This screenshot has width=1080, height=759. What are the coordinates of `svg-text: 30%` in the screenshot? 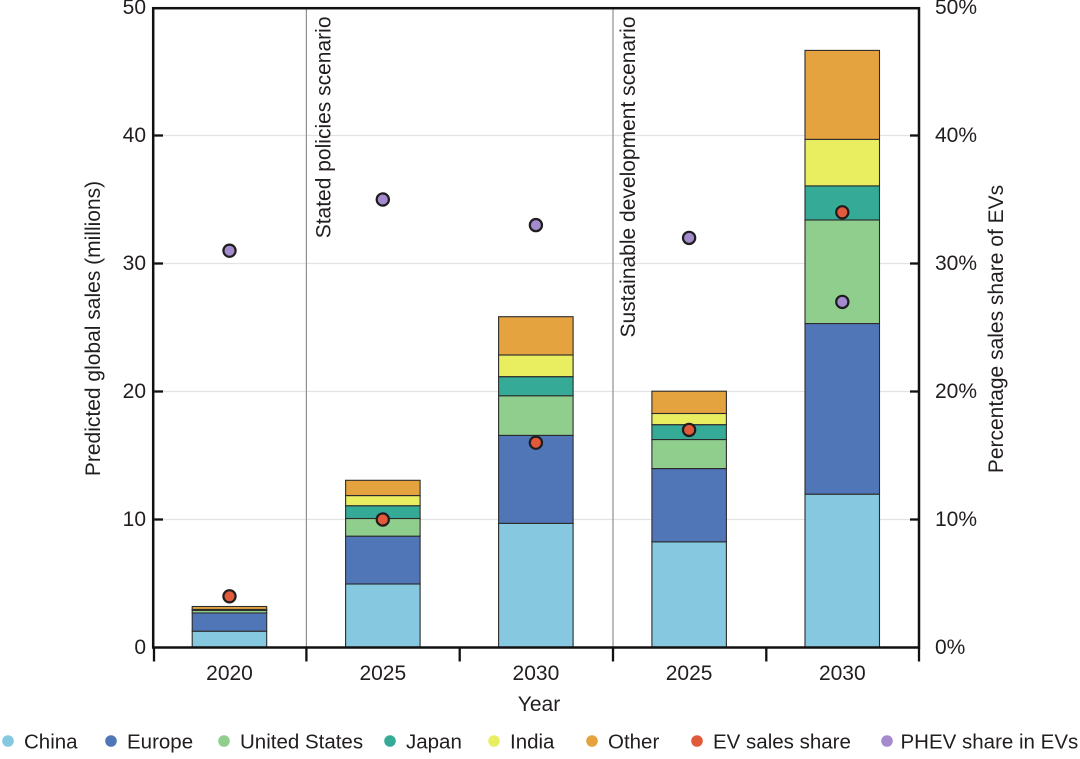 It's located at (956, 263).